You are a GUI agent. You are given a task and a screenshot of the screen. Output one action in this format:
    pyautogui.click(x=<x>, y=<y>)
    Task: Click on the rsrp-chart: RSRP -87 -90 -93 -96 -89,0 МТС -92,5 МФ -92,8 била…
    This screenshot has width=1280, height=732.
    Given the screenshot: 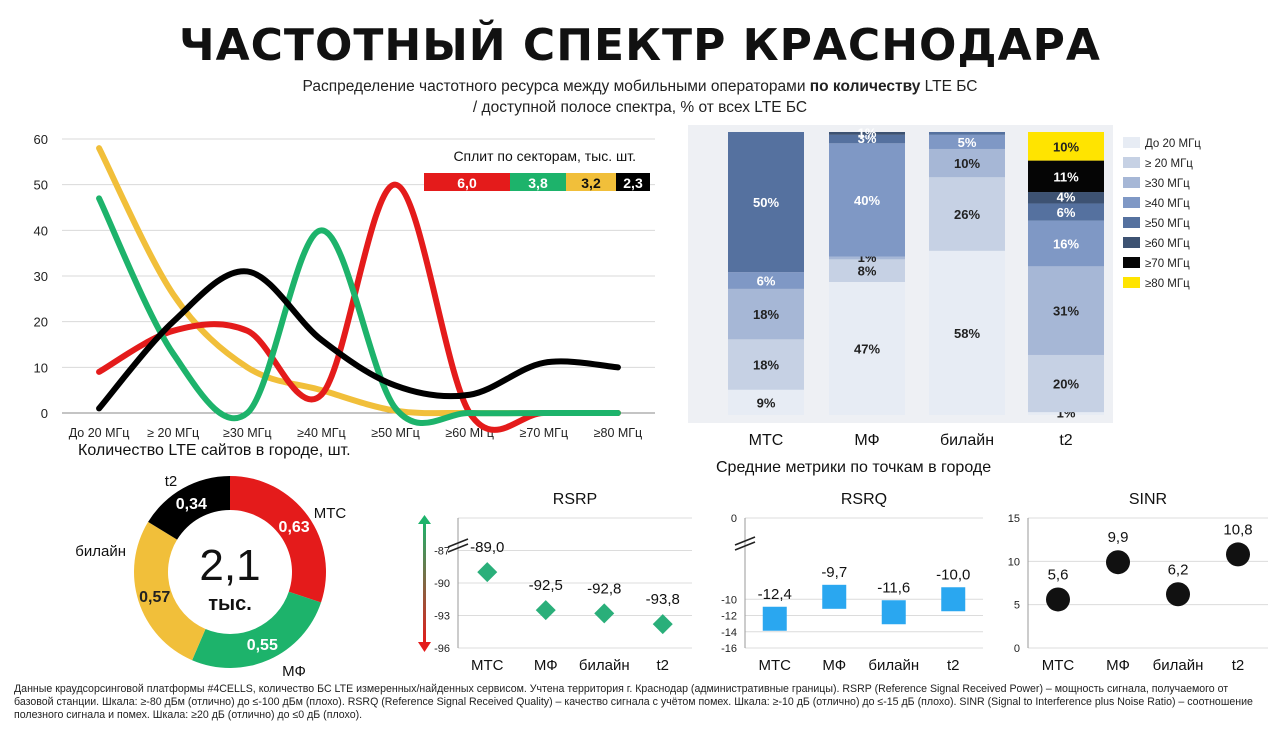 What is the action you would take?
    pyautogui.click(x=555, y=582)
    